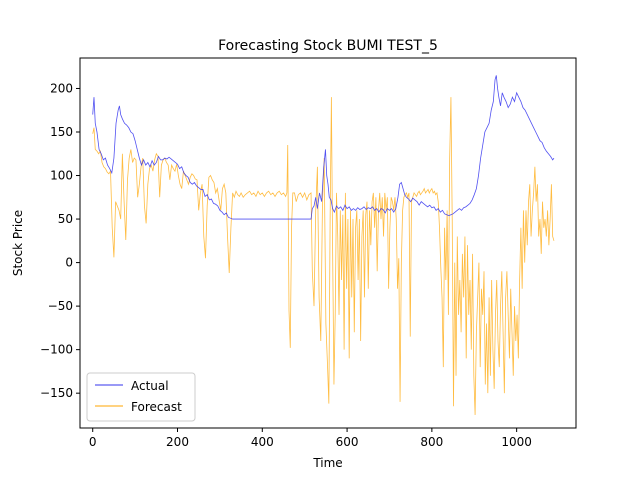  I want to click on x-tick-label: 200, so click(177, 442).